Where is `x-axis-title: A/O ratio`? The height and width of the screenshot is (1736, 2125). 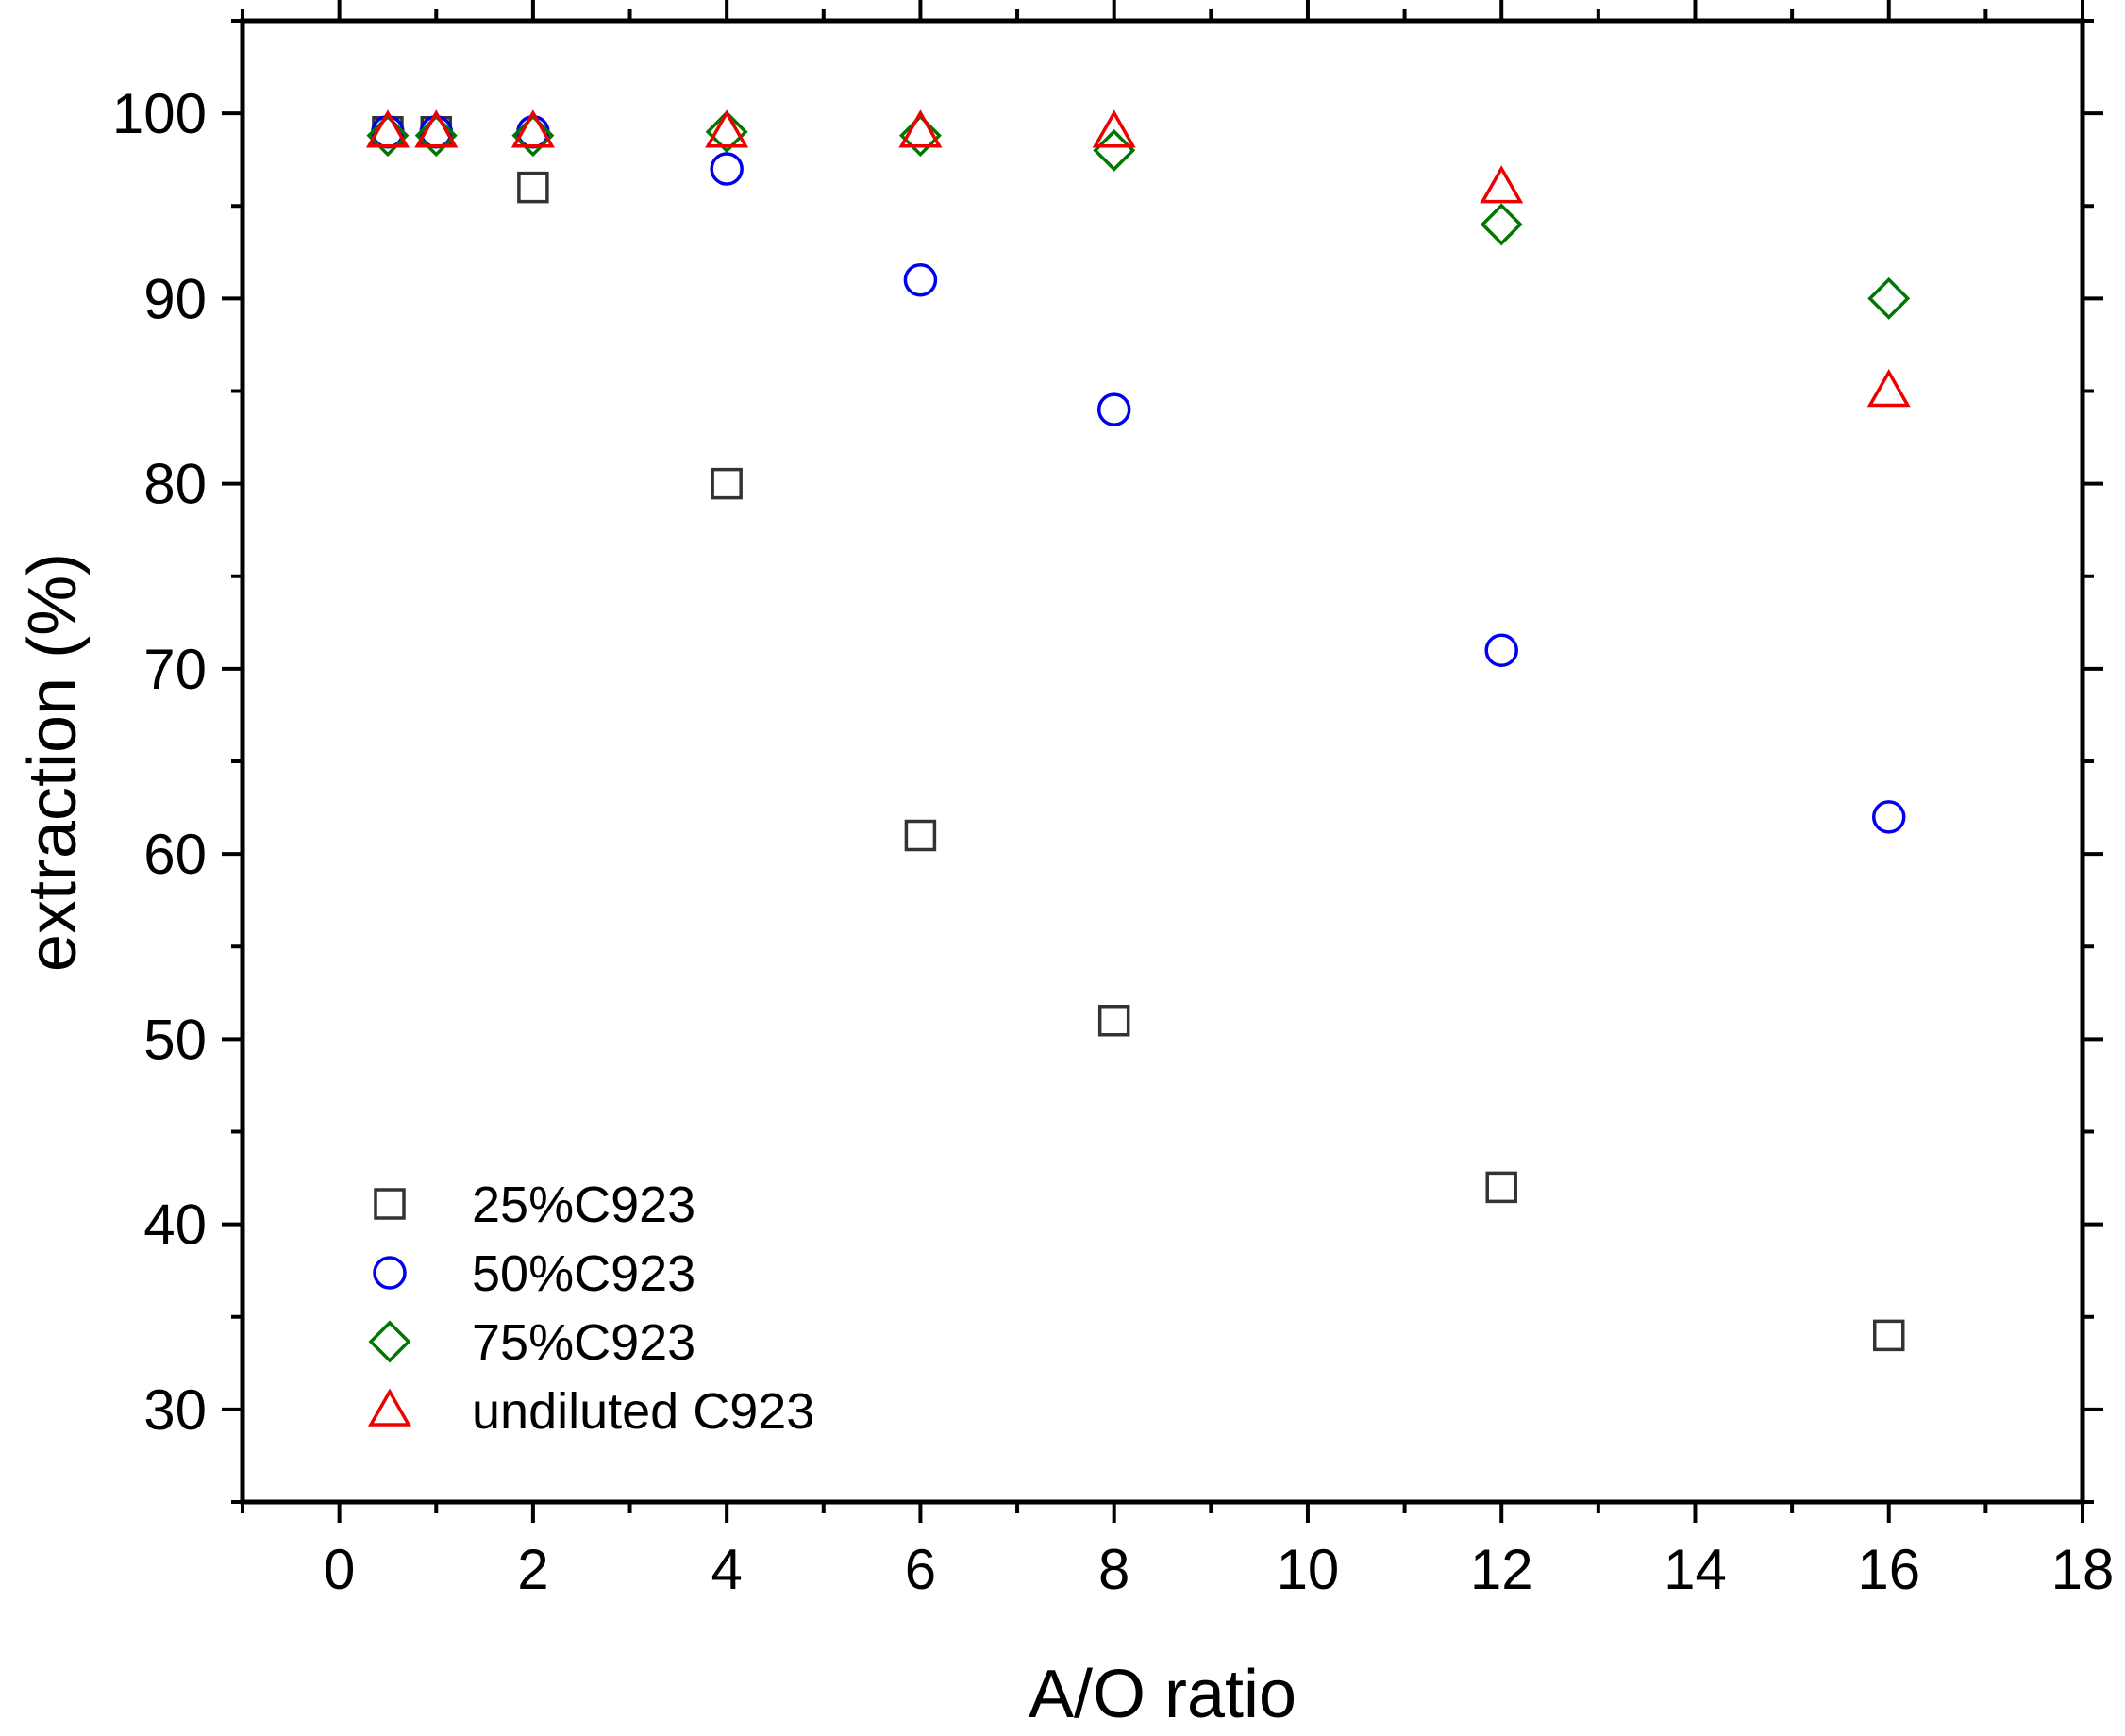
x-axis-title: A/O ratio is located at coordinates (1163, 1694).